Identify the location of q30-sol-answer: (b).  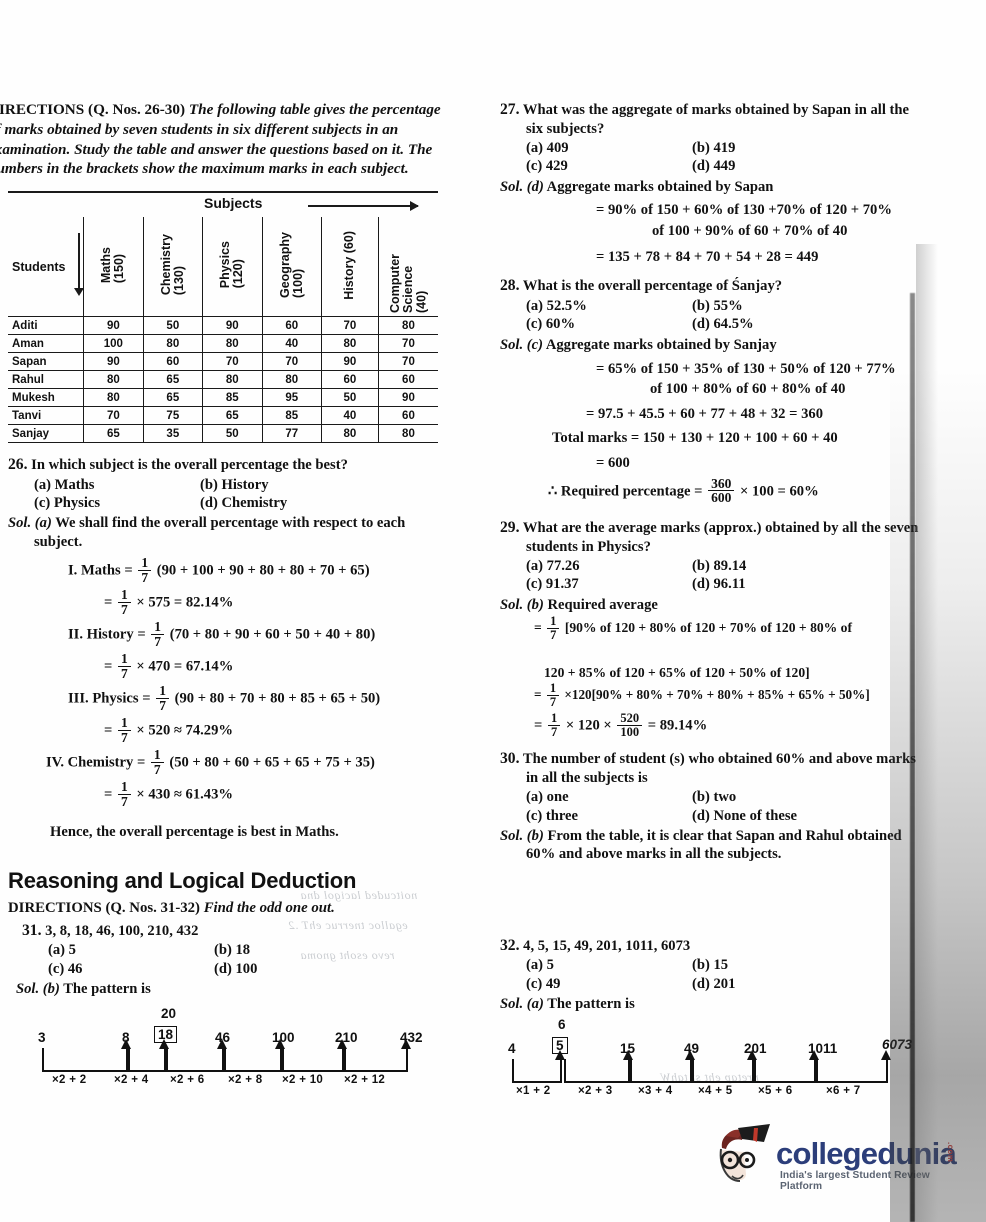
(535, 835).